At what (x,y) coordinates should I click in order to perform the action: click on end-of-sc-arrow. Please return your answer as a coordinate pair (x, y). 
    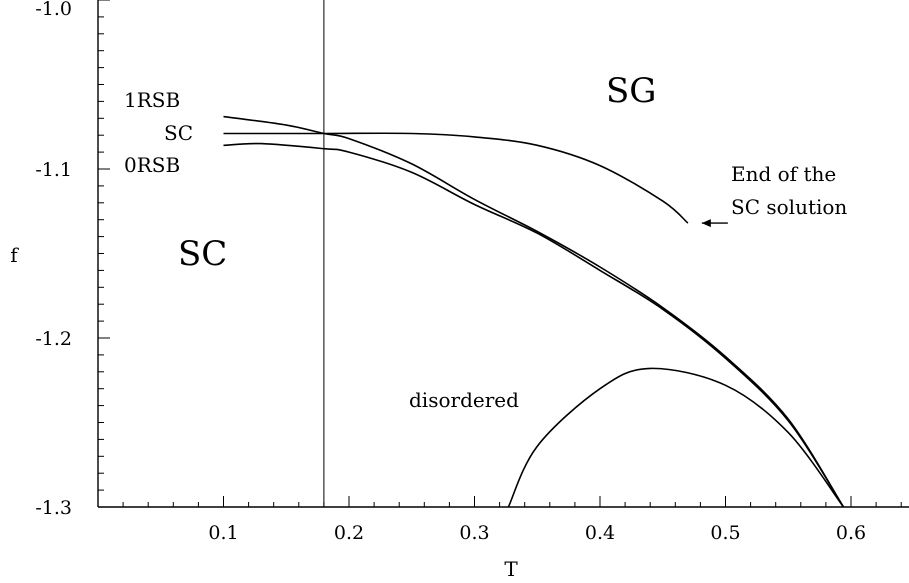
    Looking at the image, I should click on (714, 223).